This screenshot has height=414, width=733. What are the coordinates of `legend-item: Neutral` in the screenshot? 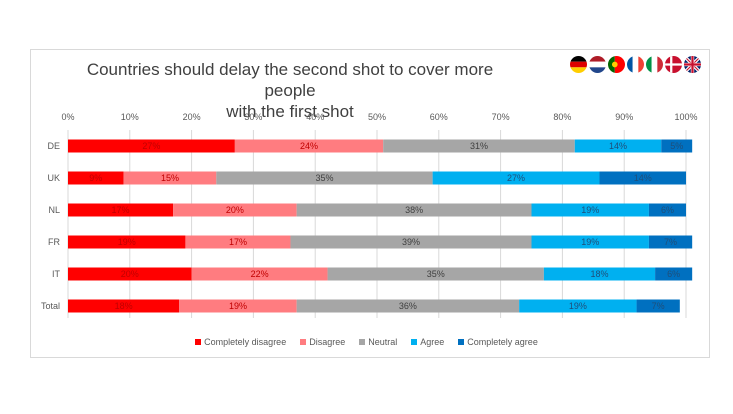 It's located at (378, 342).